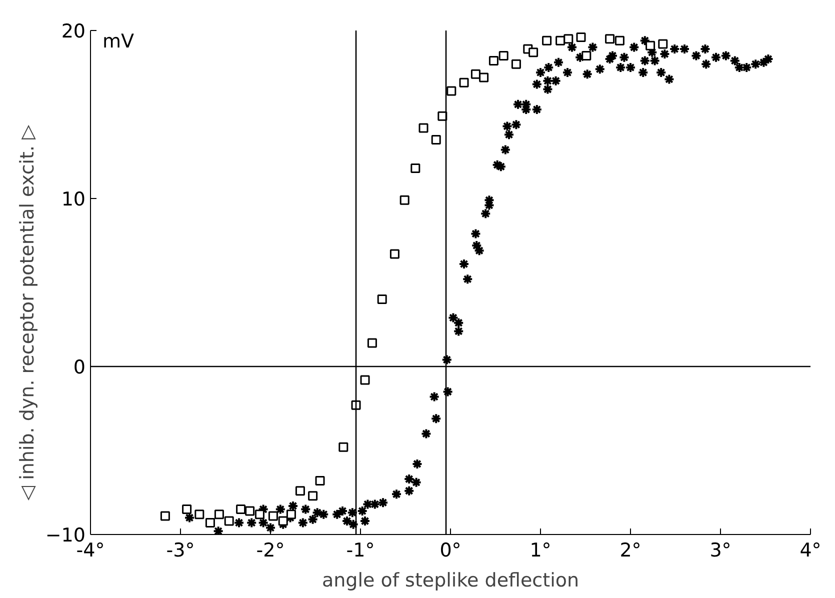 Image resolution: width=835 pixels, height=598 pixels. What do you see at coordinates (118, 41) in the screenshot?
I see `annotation: mV` at bounding box center [118, 41].